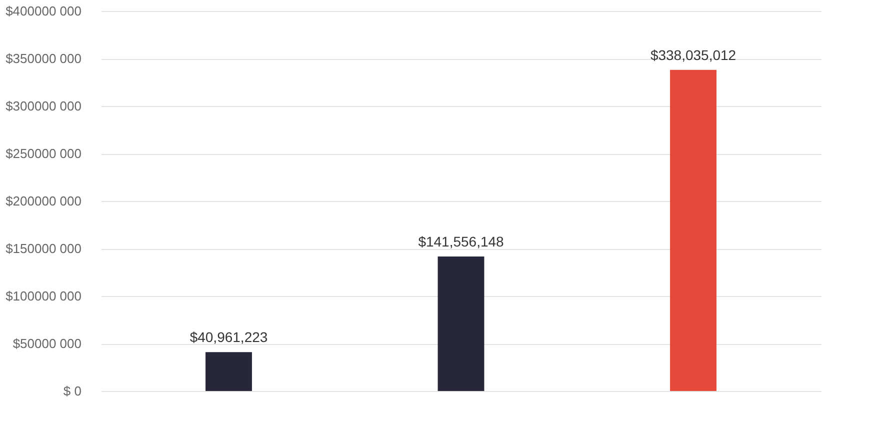  I want to click on y-tick-label: $200000 000, so click(44, 201).